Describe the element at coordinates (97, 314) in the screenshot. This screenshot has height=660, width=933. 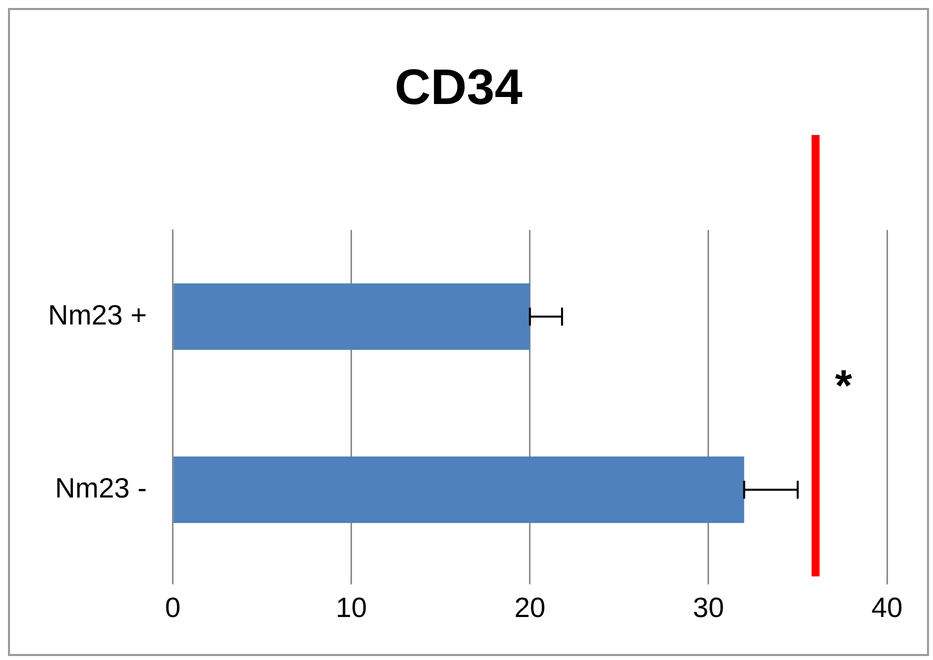
I see `y-tick-label: Nm23 +` at that location.